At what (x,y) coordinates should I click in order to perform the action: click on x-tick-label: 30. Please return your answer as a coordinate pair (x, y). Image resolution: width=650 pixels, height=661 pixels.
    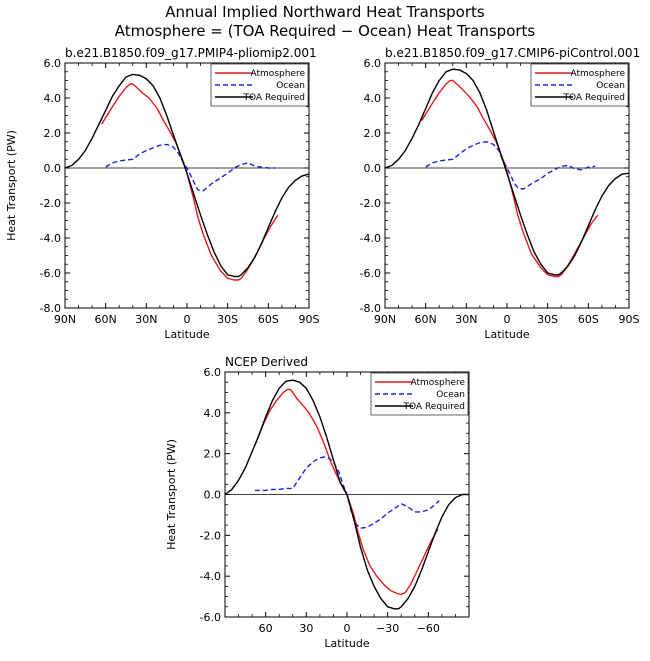
    Looking at the image, I should click on (306, 628).